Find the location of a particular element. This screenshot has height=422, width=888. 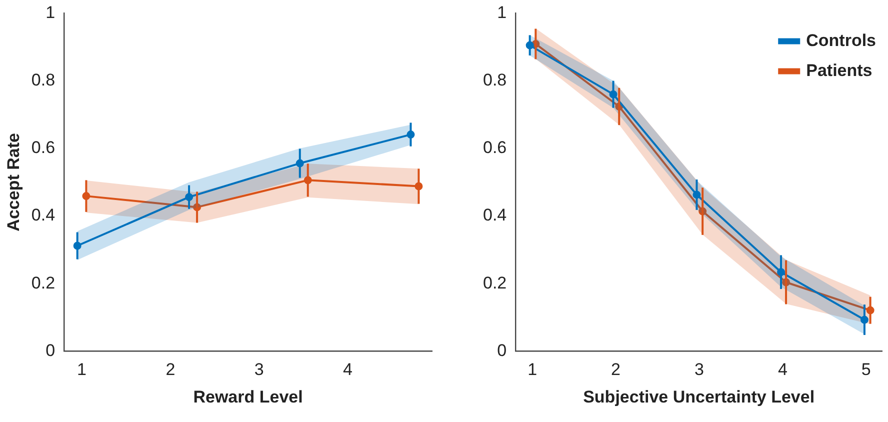

y-axis-title: Accept Rate is located at coordinates (13, 182).